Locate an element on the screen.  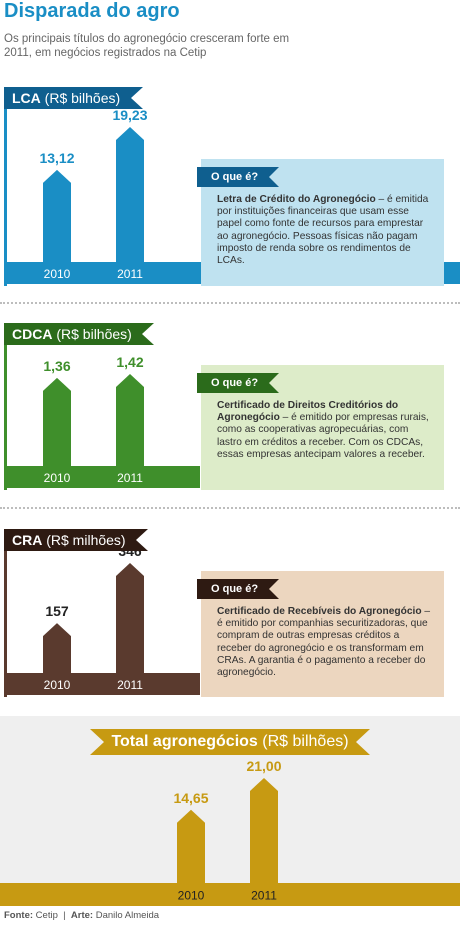
lca-info-tag-background is located at coordinates (238, 177).